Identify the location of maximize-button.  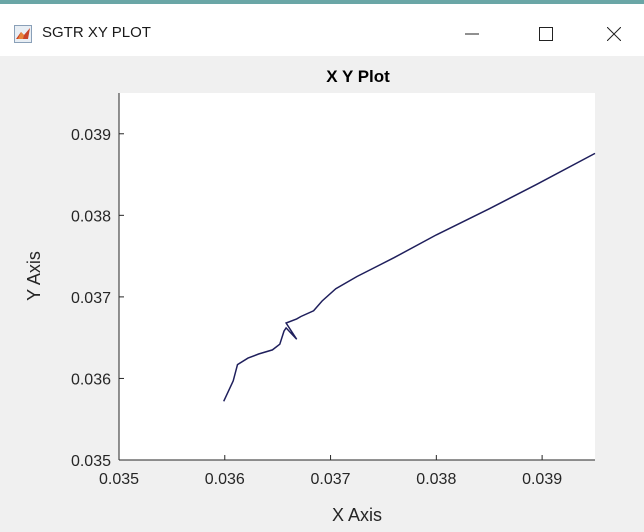
(546, 34).